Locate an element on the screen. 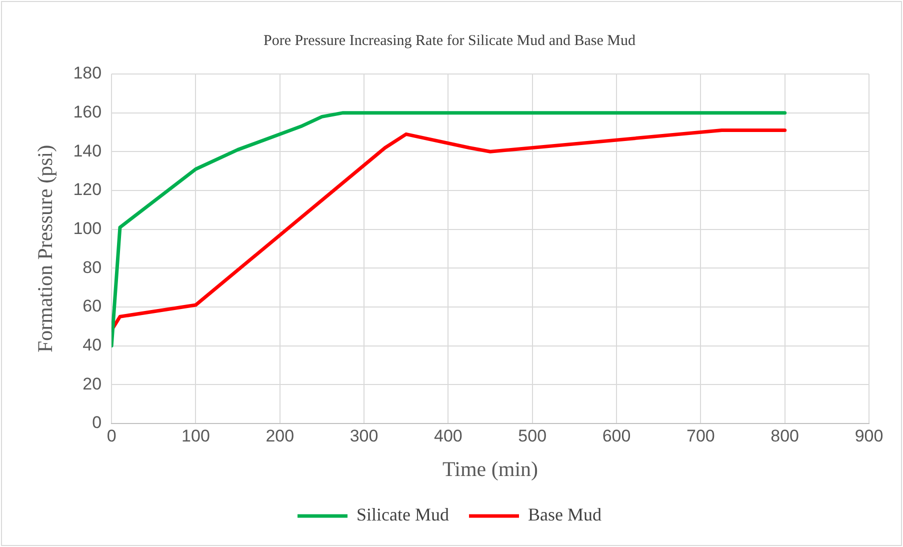 The image size is (903, 547). x-tick-label: 600 is located at coordinates (616, 436).